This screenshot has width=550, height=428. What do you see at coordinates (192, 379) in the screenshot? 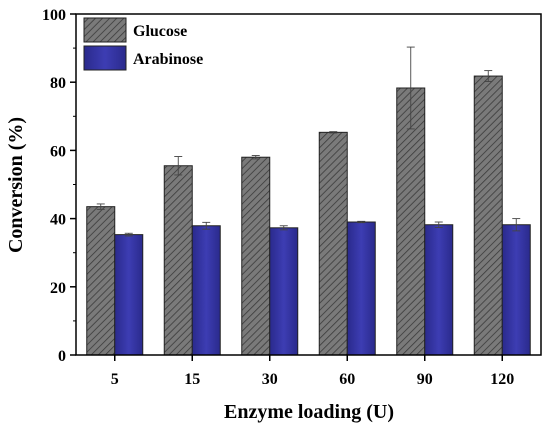
I see `x-tick-label-15: 15` at bounding box center [192, 379].